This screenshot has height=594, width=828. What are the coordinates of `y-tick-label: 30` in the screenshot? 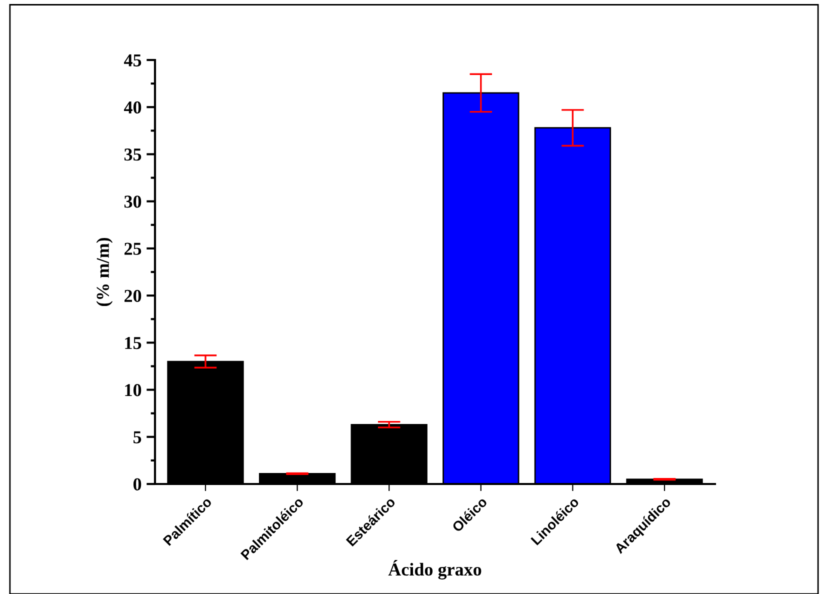 It's located at (133, 202).